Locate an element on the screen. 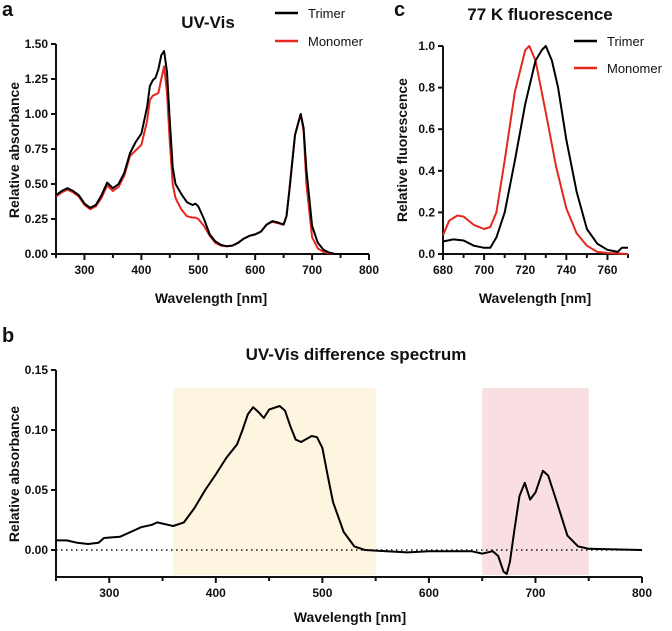 This screenshot has width=672, height=631. chart-b-xlabel: Wavelength [nm] is located at coordinates (350, 617).